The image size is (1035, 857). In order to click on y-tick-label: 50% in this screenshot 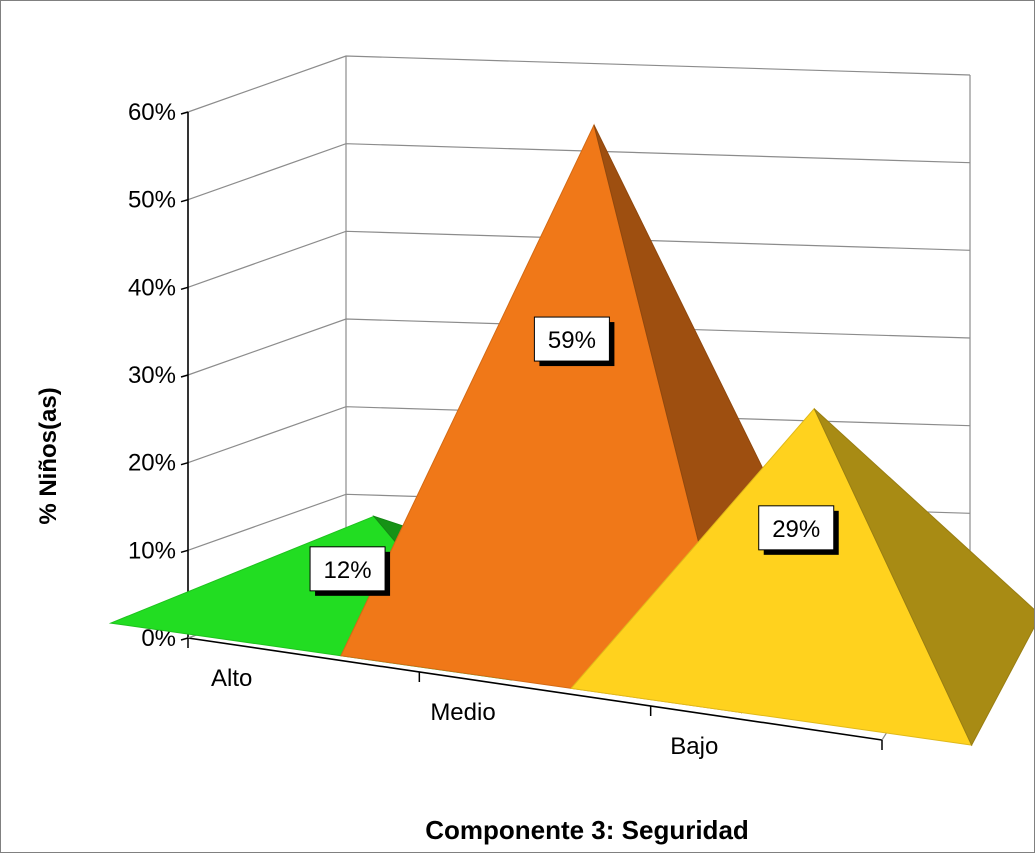, I will do `click(152, 200)`.